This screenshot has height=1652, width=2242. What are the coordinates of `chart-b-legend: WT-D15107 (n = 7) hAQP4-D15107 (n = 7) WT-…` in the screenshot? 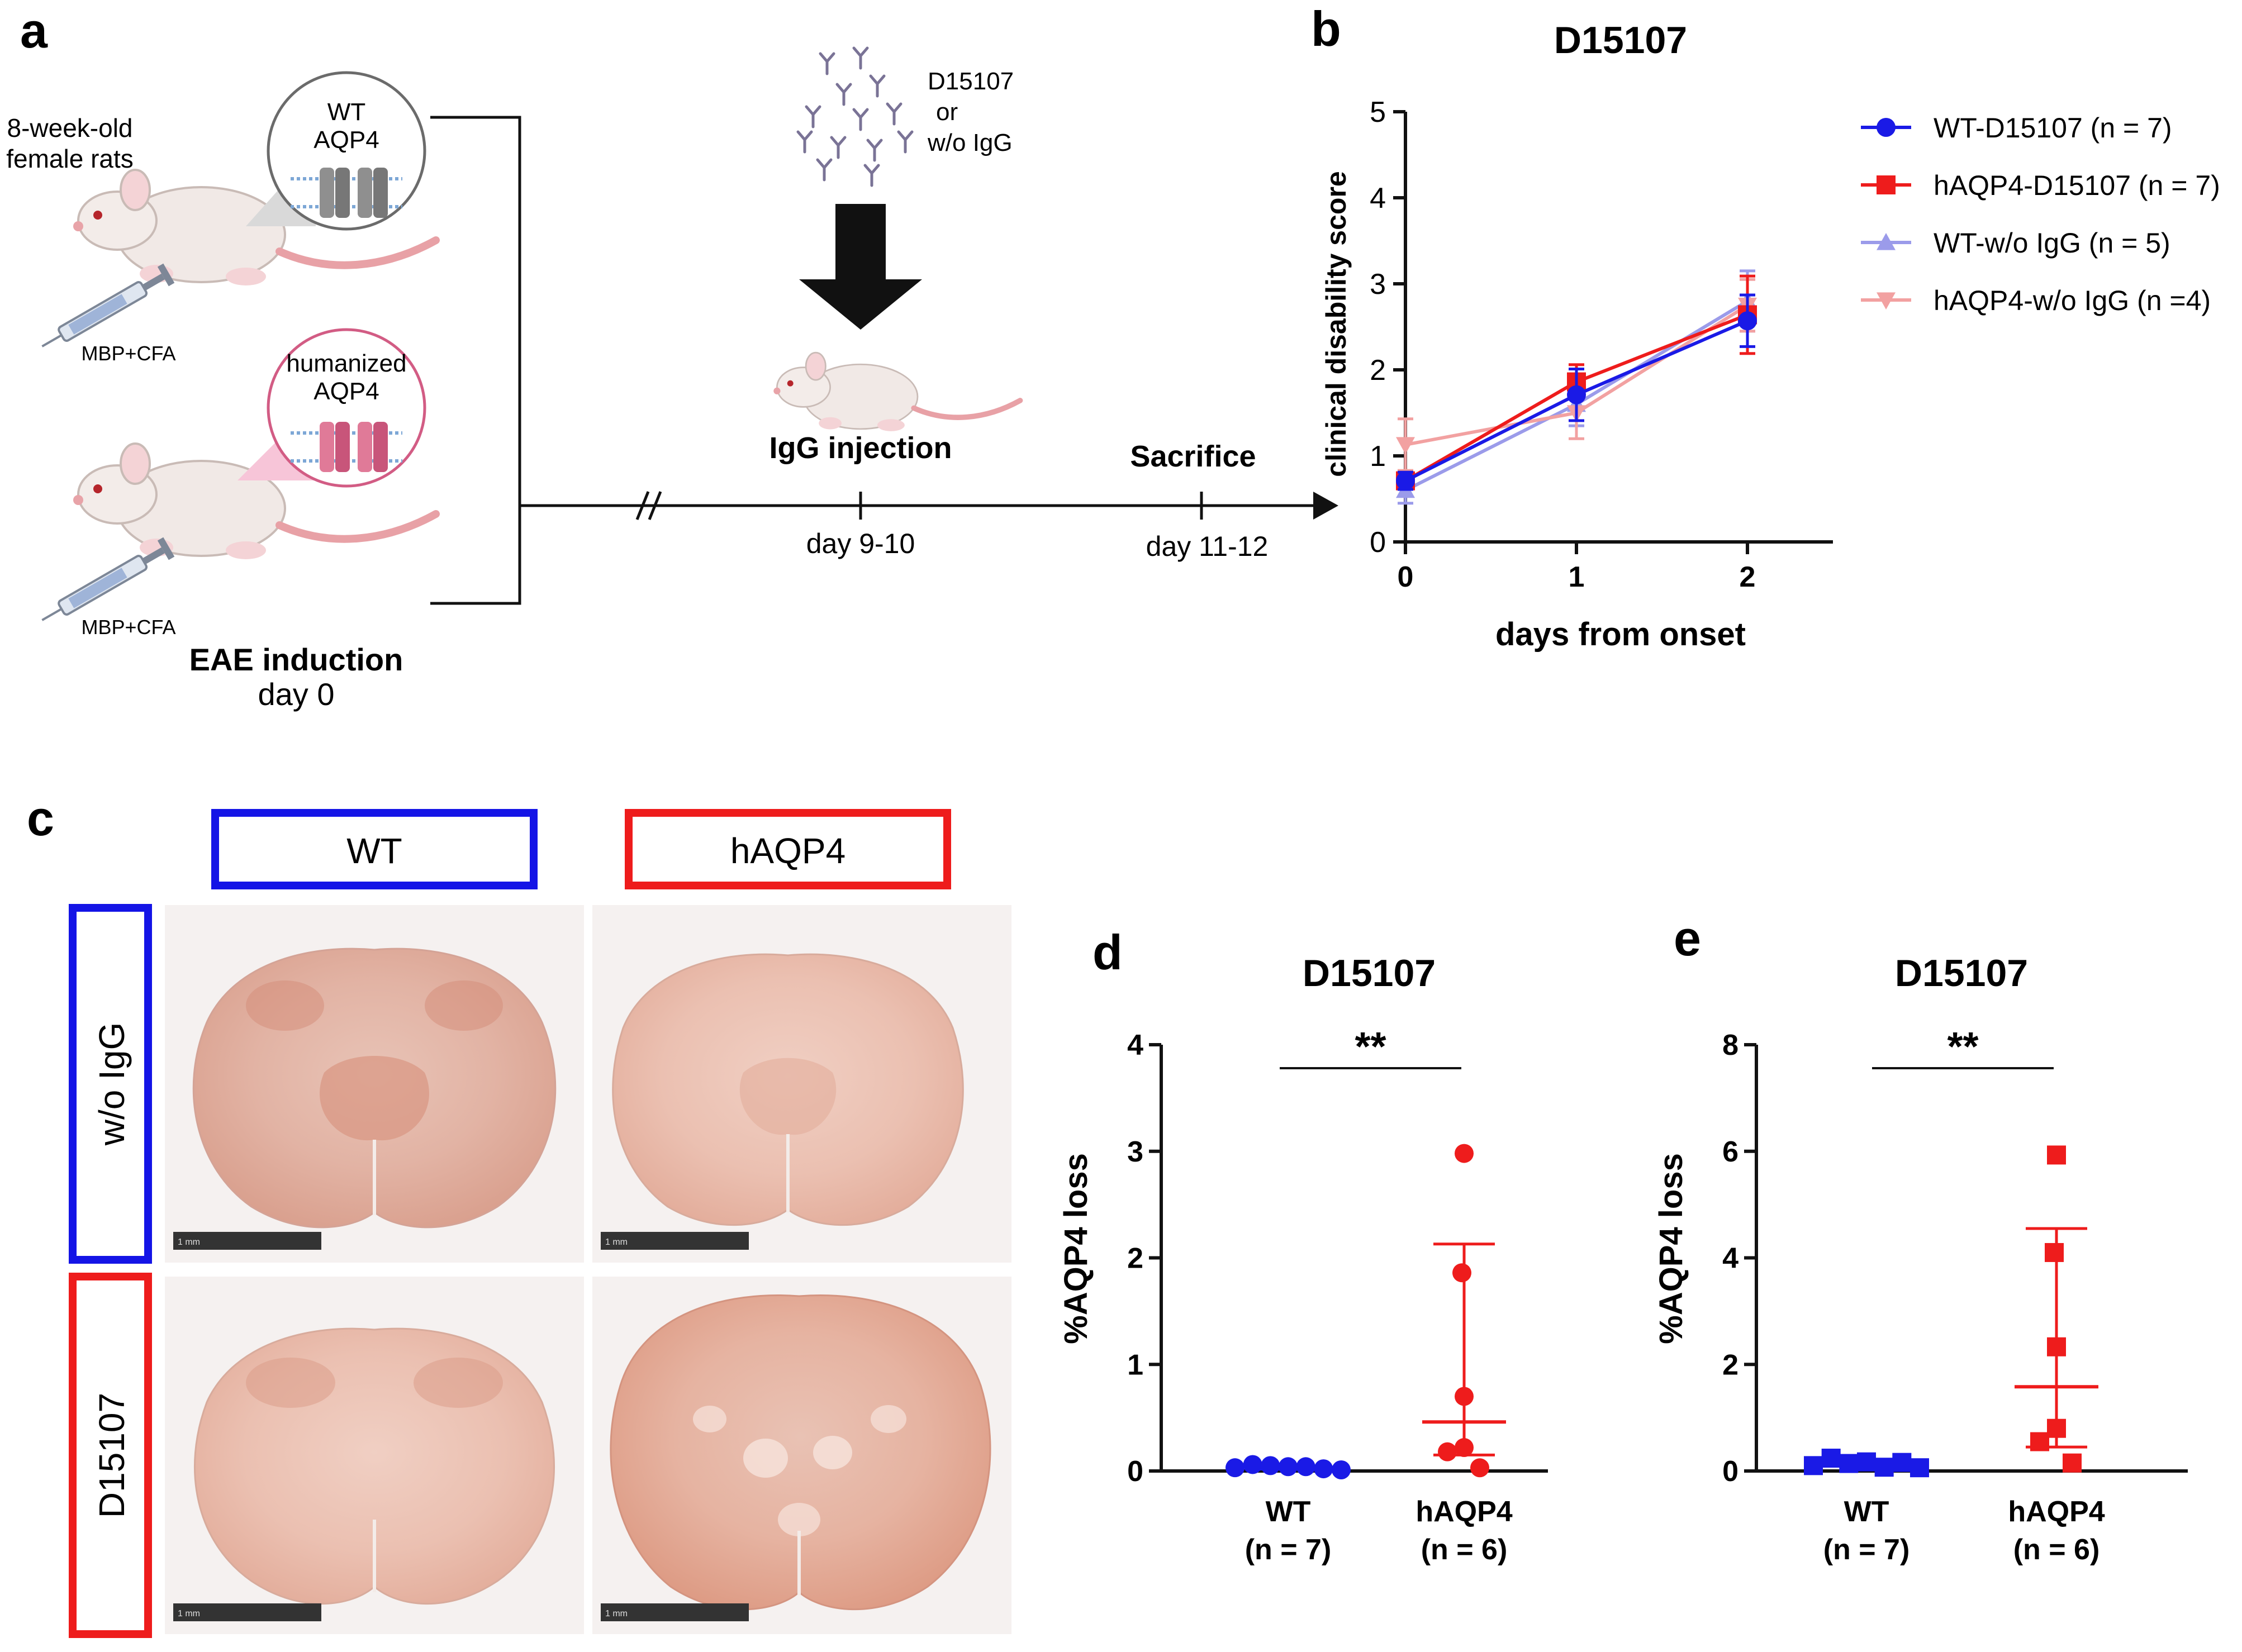 It's located at (2041, 214).